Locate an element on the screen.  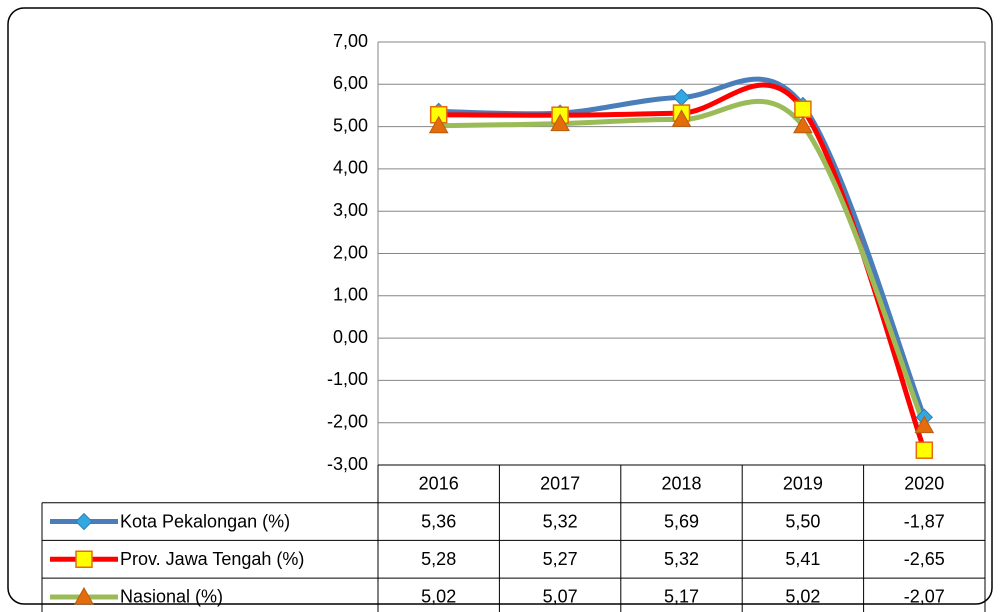
table-value: 5,36 is located at coordinates (438, 521).